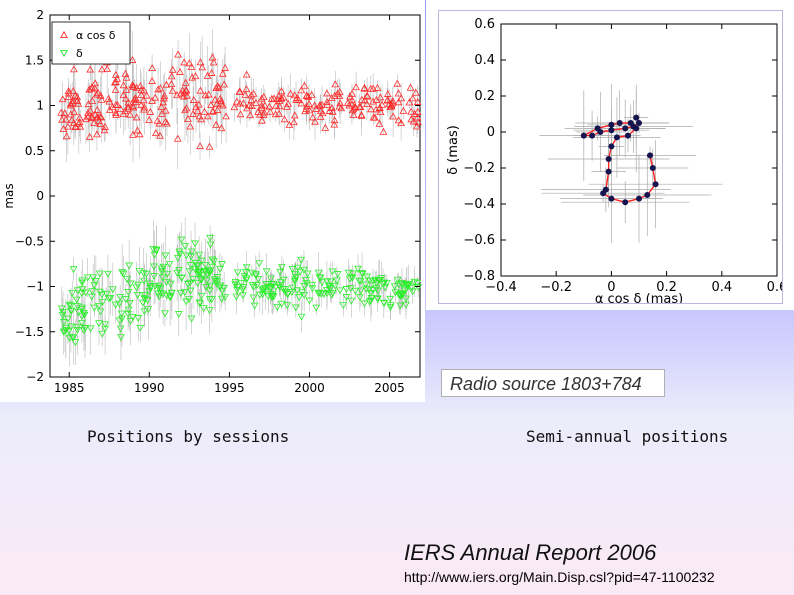  Describe the element at coordinates (40, 15) in the screenshot. I see `y-tick-label: 2` at that location.